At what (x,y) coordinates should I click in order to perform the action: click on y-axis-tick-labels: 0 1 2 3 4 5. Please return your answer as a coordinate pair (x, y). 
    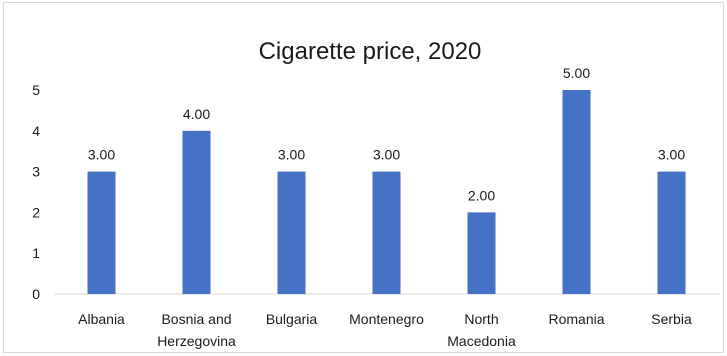
    Looking at the image, I should click on (36, 192).